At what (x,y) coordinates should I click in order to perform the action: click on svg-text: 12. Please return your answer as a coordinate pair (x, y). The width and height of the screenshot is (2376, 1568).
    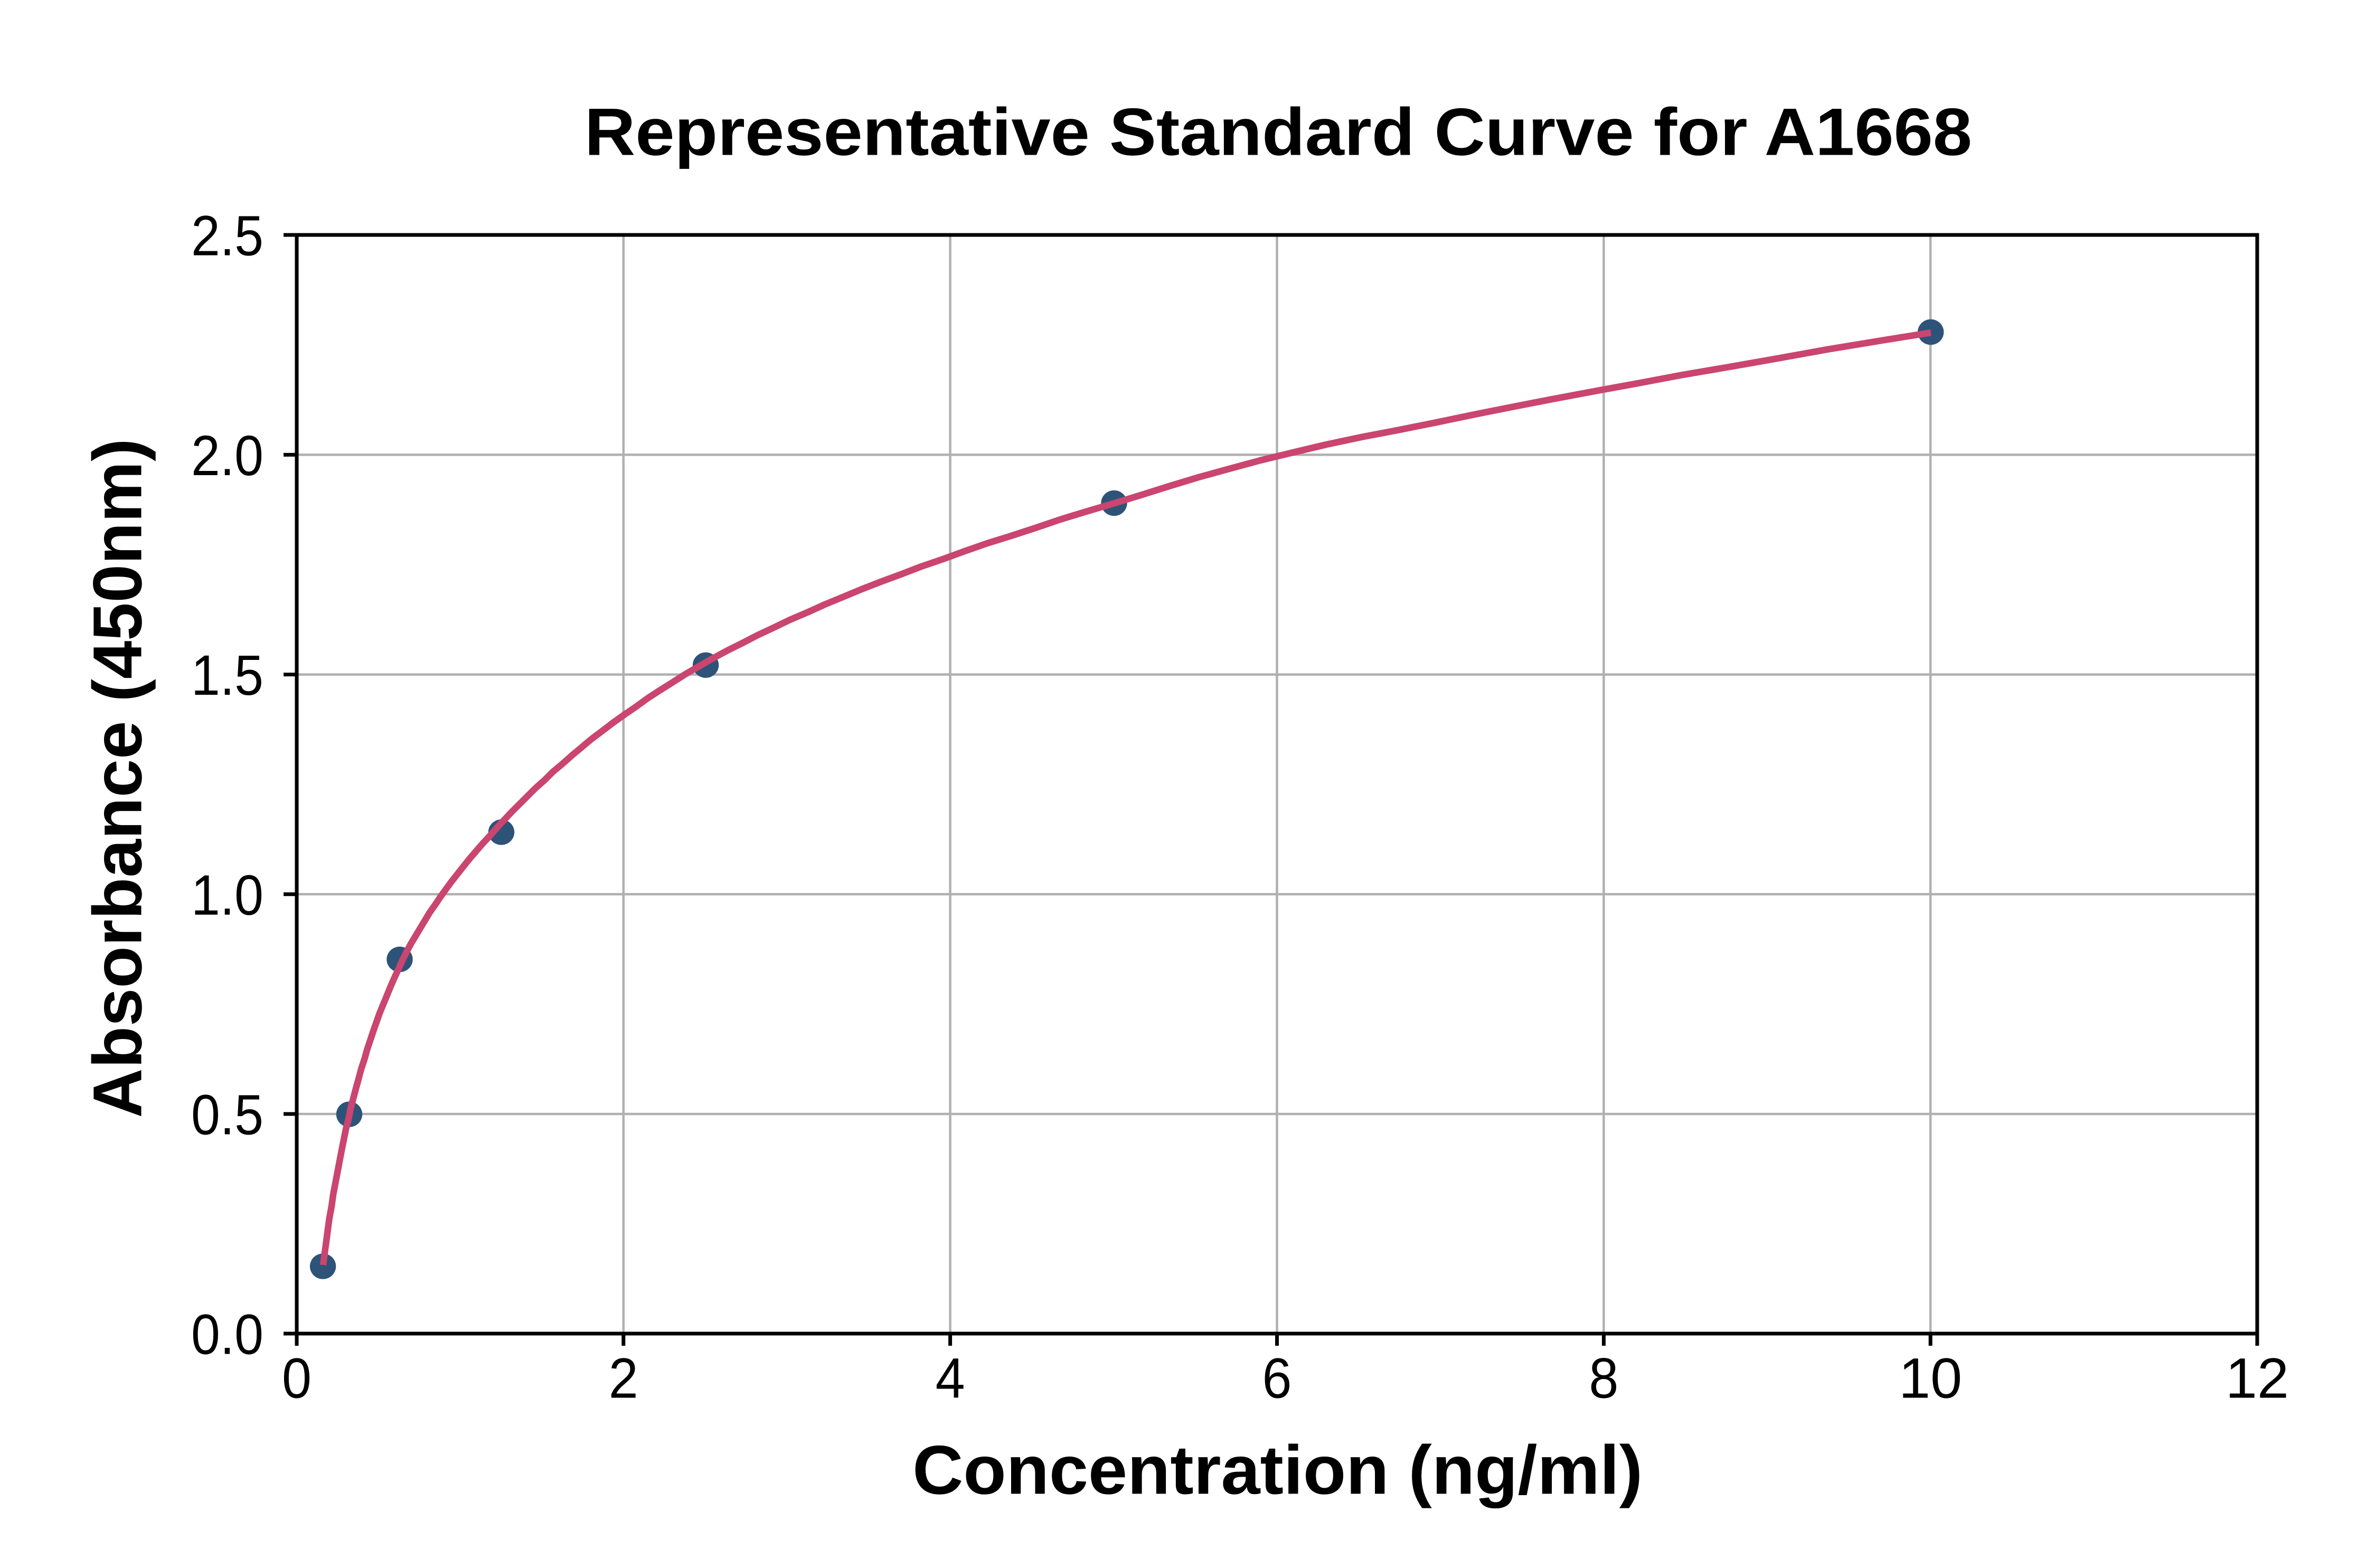
    Looking at the image, I should click on (2257, 1379).